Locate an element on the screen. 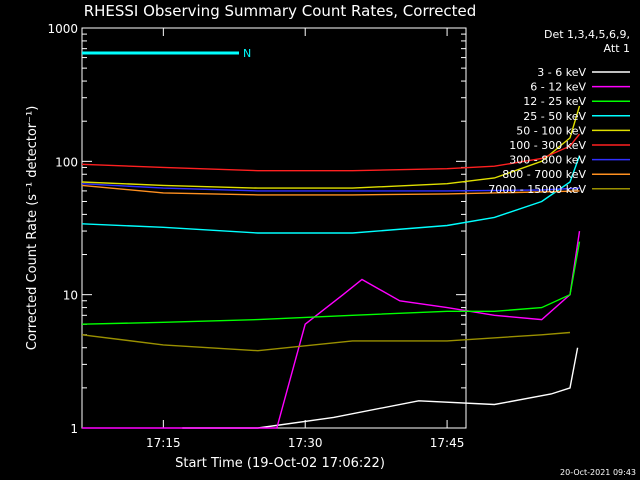 The image size is (640, 480). legend-label: 300 - 800 keV is located at coordinates (547, 160).